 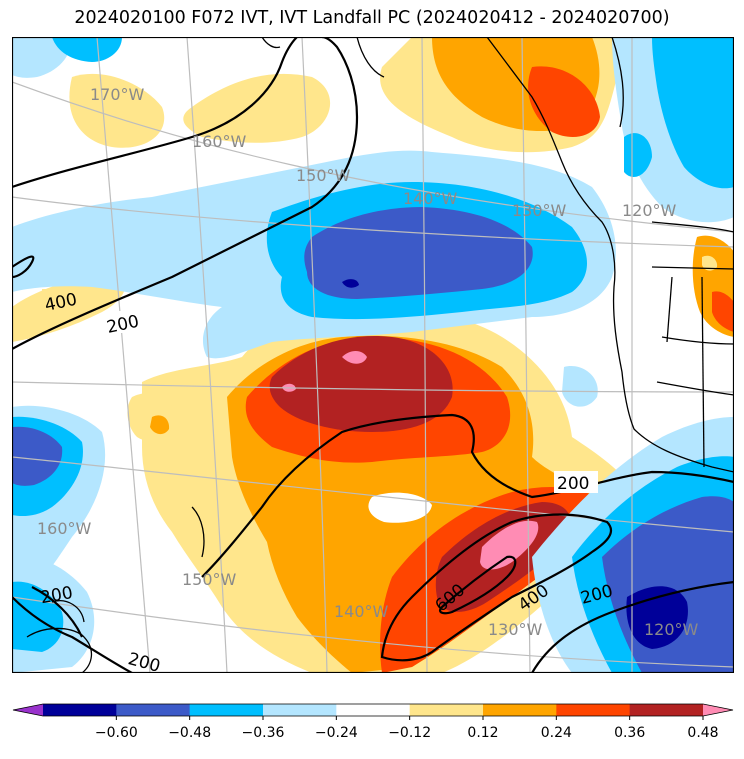 What do you see at coordinates (556, 733) in the screenshot?
I see `colorbar-tick-label: 0.24` at bounding box center [556, 733].